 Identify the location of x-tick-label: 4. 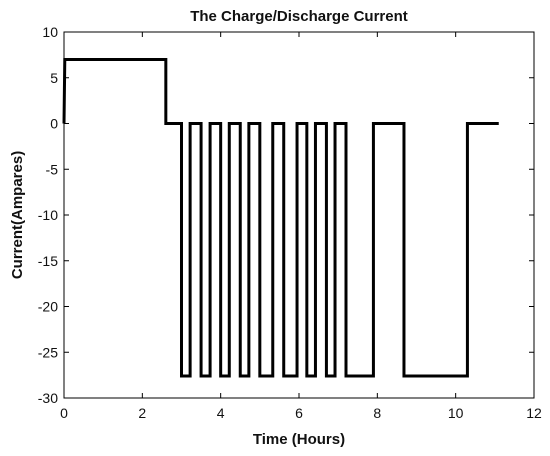
(221, 413).